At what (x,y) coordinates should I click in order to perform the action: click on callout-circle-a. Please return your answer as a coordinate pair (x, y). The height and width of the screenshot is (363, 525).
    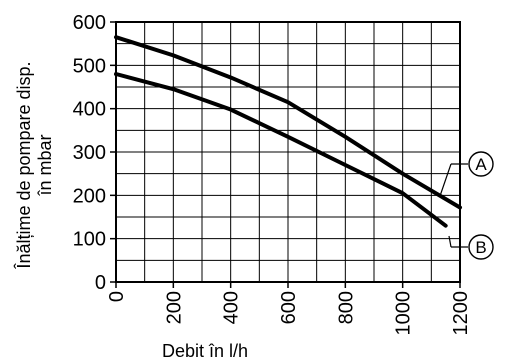
    Looking at the image, I should click on (481, 164).